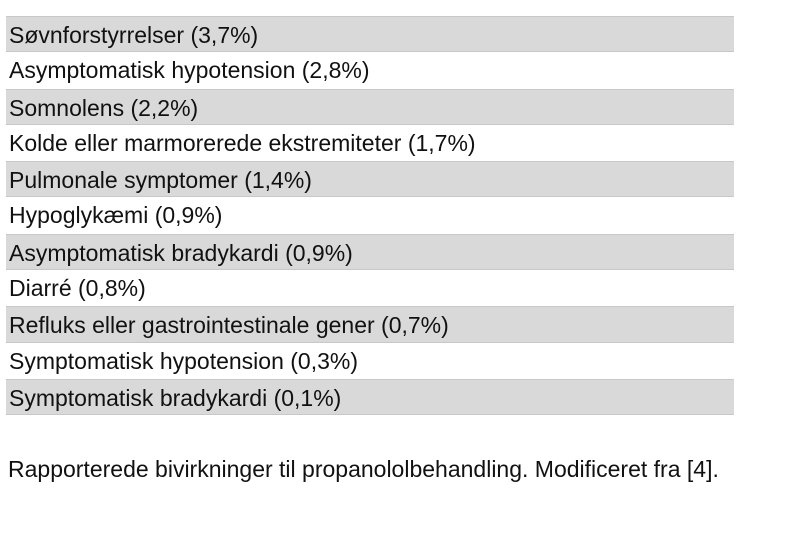 This screenshot has height=546, width=800. I want to click on table-row: Somnolens (2,2%), so click(370, 106).